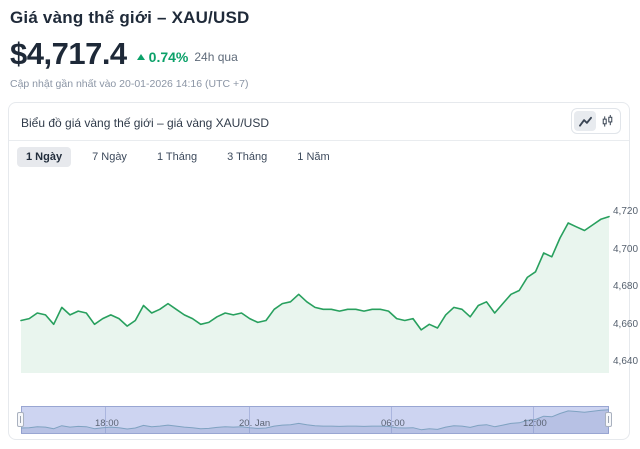 The image size is (640, 449). What do you see at coordinates (140, 57) in the screenshot?
I see `up-arrow-icon` at bounding box center [140, 57].